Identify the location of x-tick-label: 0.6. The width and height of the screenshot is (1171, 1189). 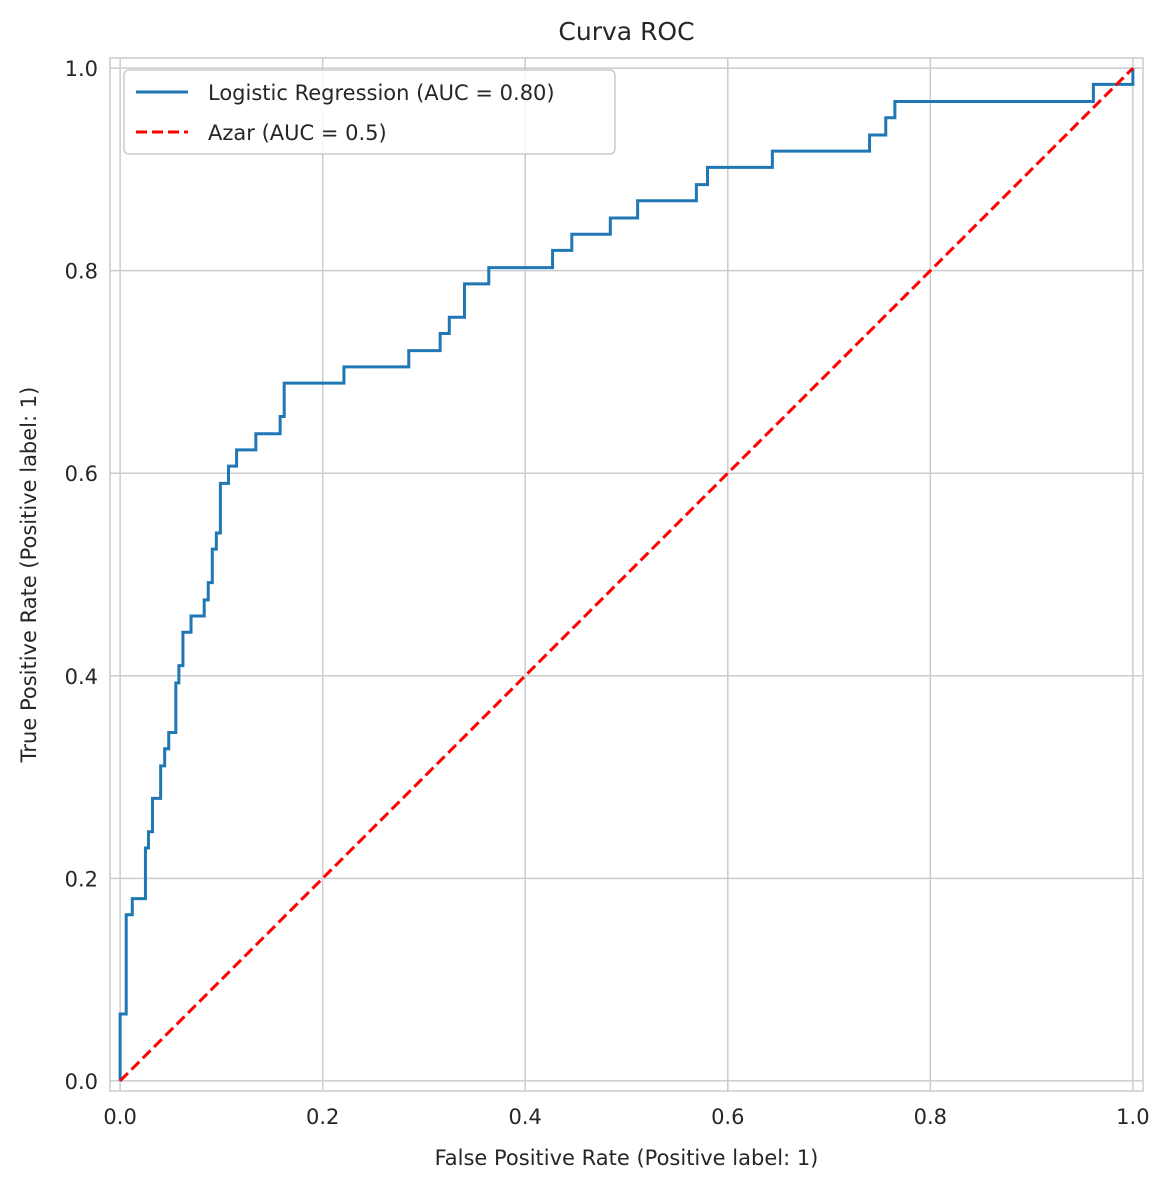
(727, 1117).